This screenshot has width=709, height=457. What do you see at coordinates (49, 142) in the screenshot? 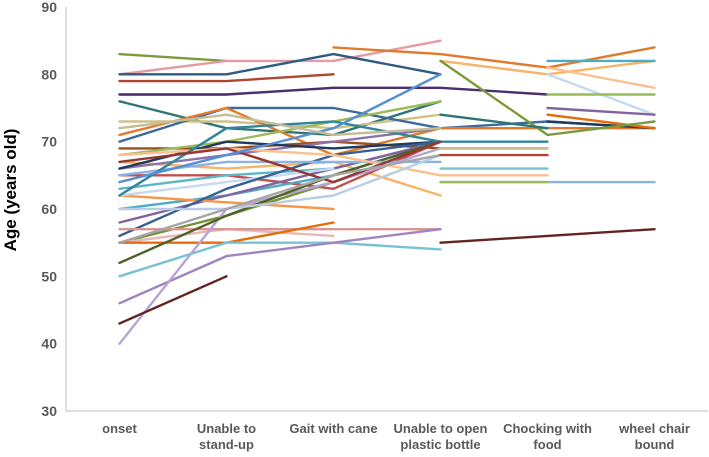
I see `y-tick-label: 70` at bounding box center [49, 142].